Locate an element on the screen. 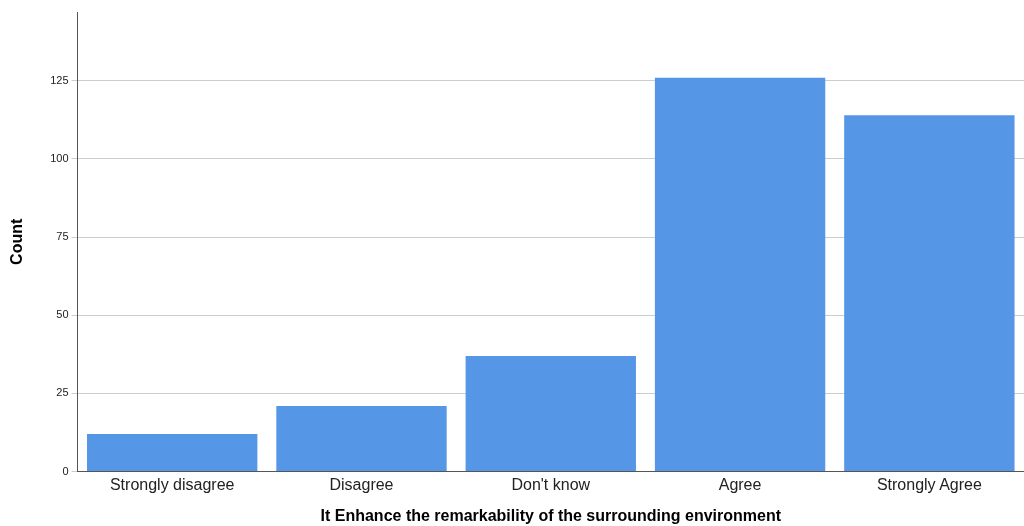 This screenshot has height=526, width=1024. x-tick-label: Disagree is located at coordinates (361, 484).